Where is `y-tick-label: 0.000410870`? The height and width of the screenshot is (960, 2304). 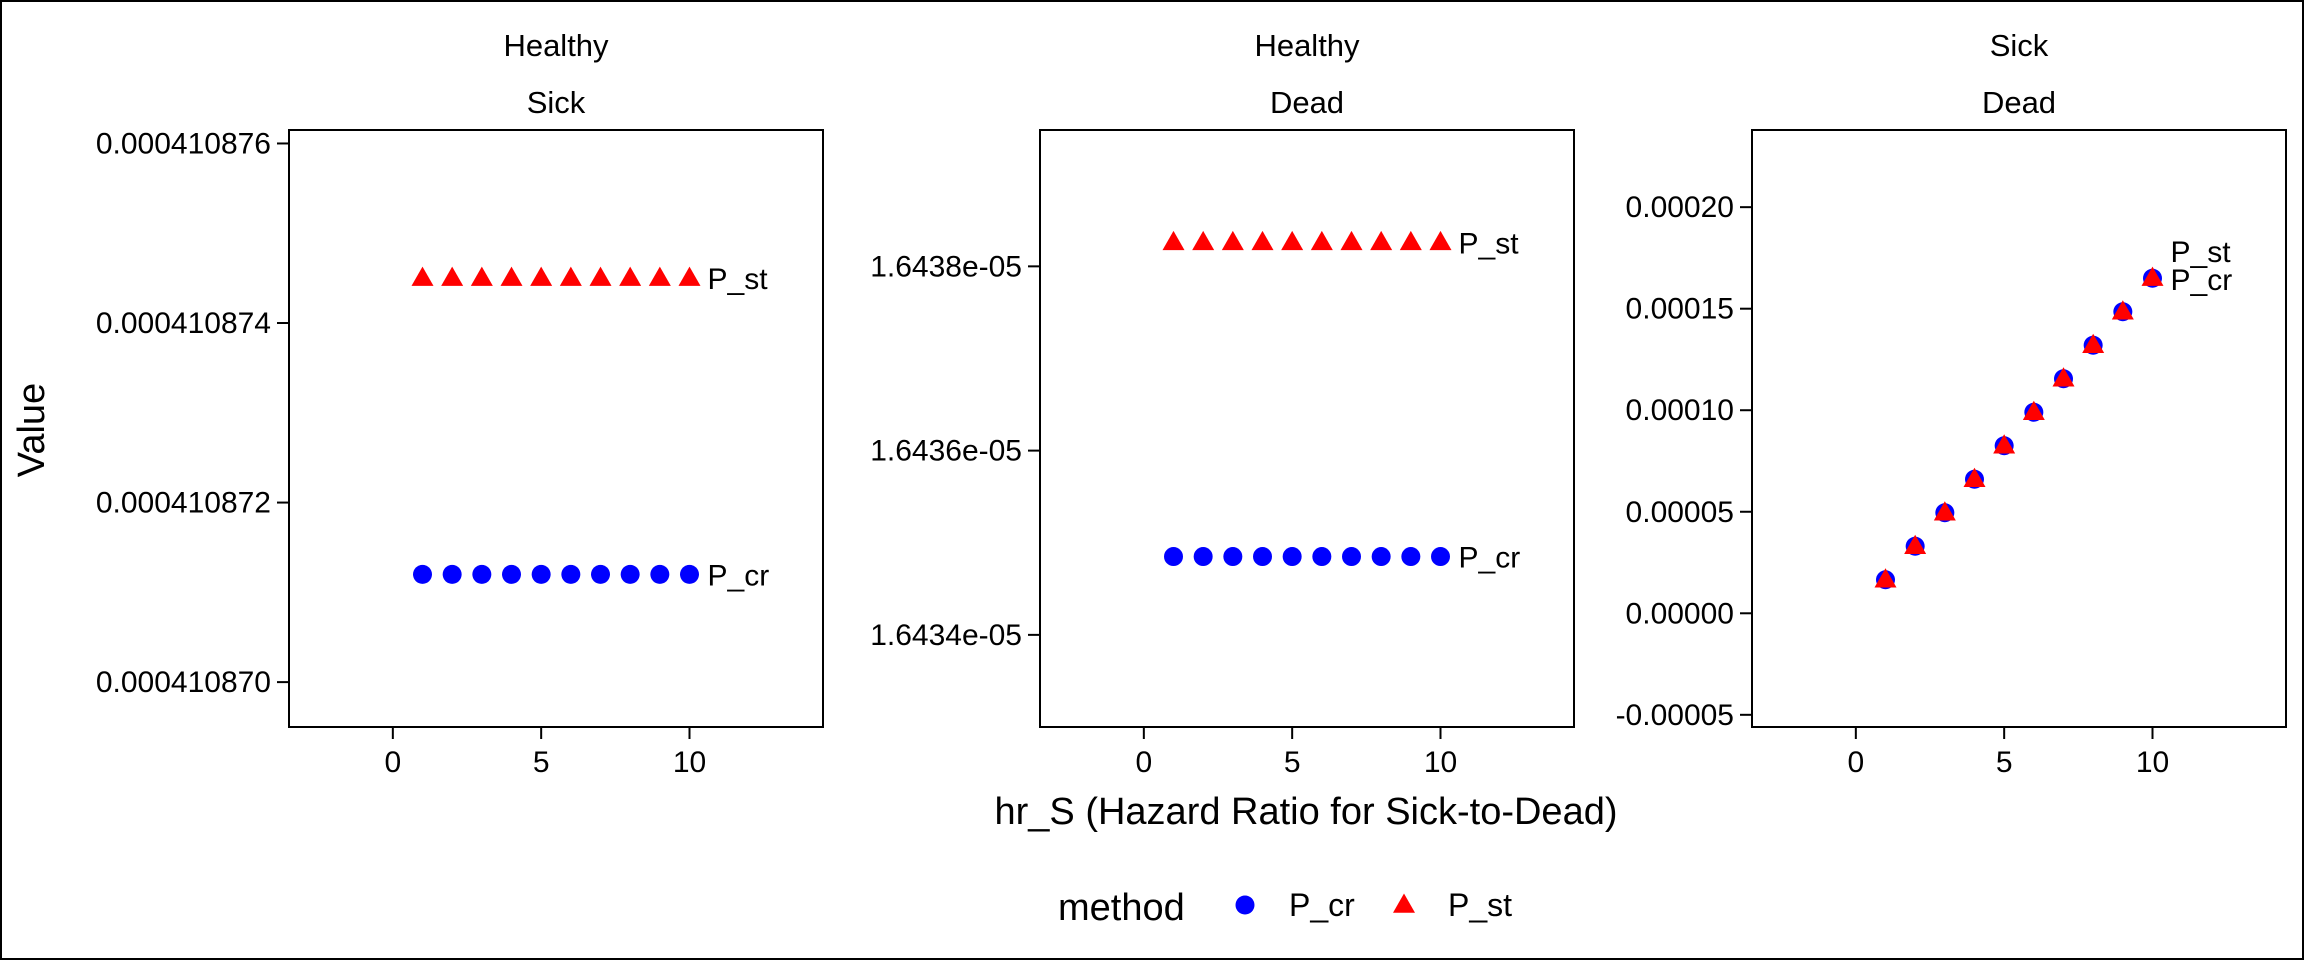
y-tick-label: 0.000410870 is located at coordinates (183, 682).